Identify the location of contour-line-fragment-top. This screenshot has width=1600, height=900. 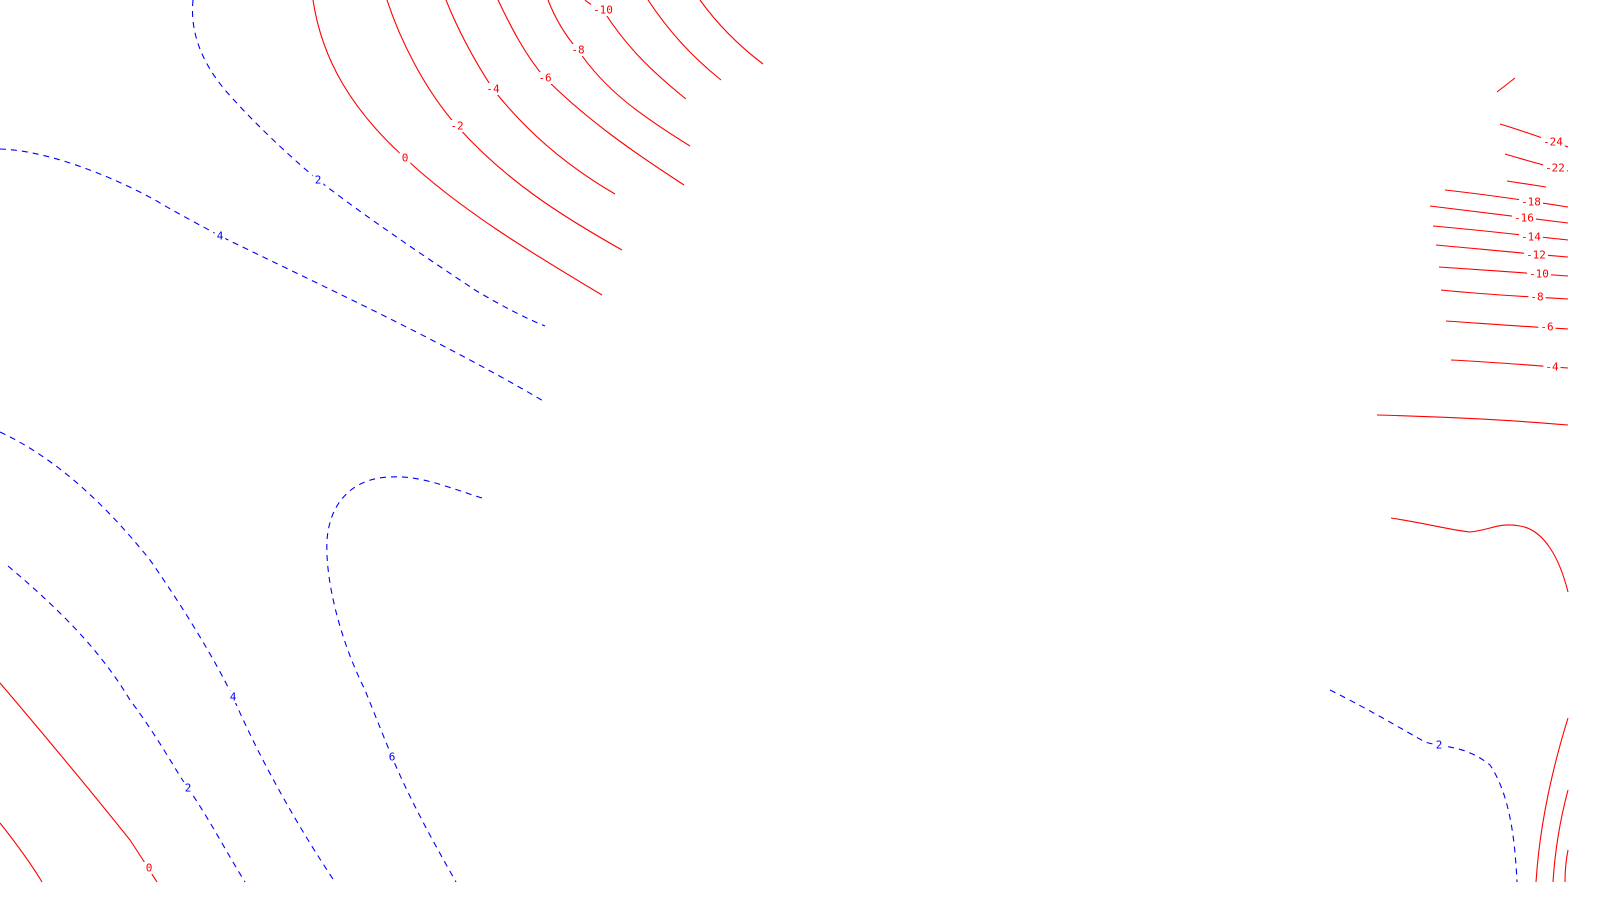
(1506, 85).